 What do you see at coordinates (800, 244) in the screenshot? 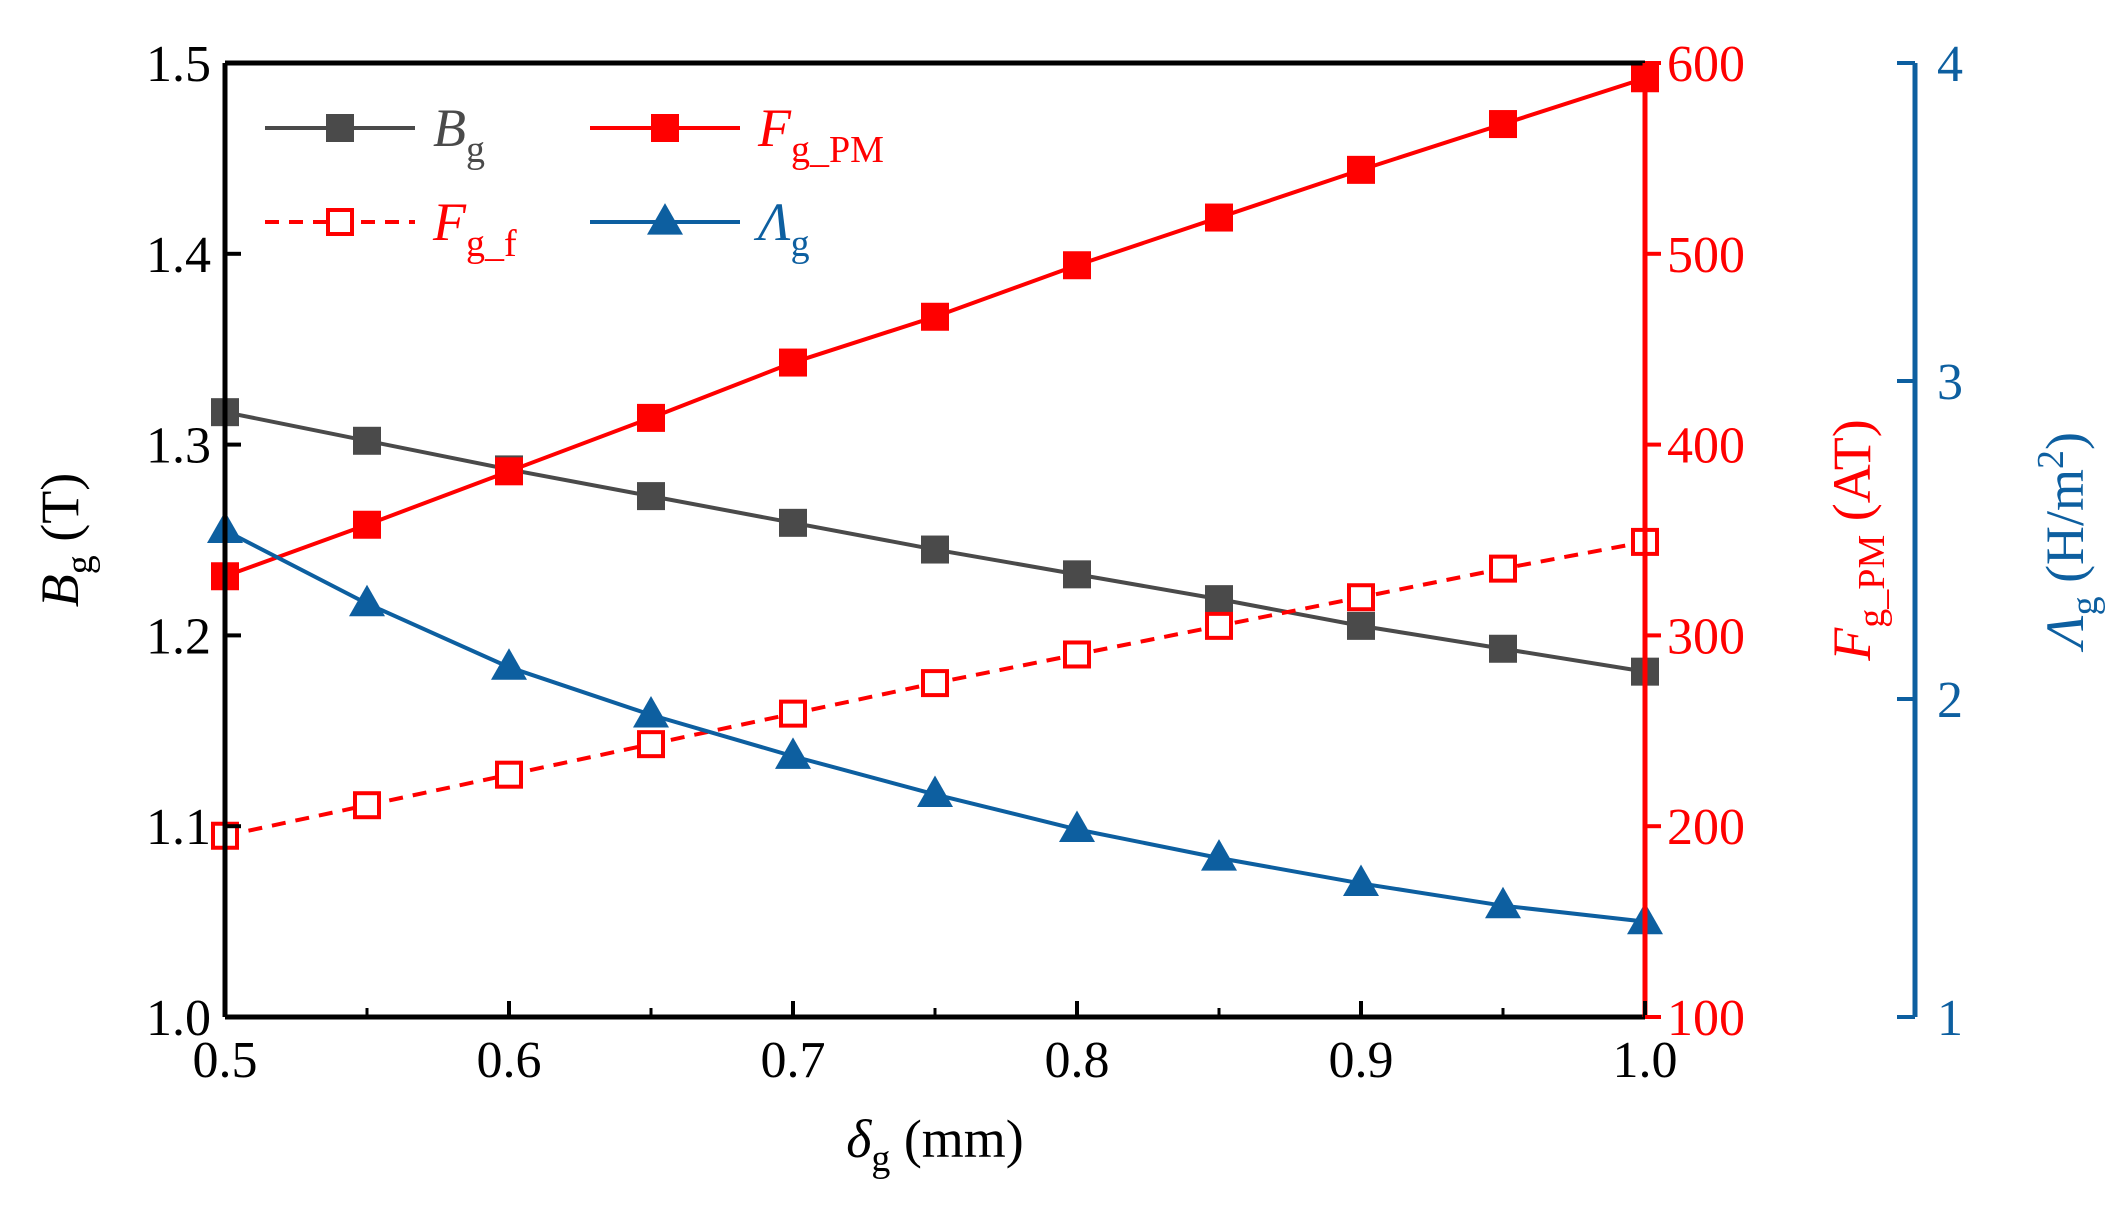
I see `legend-label-3-part-1: g` at bounding box center [800, 244].